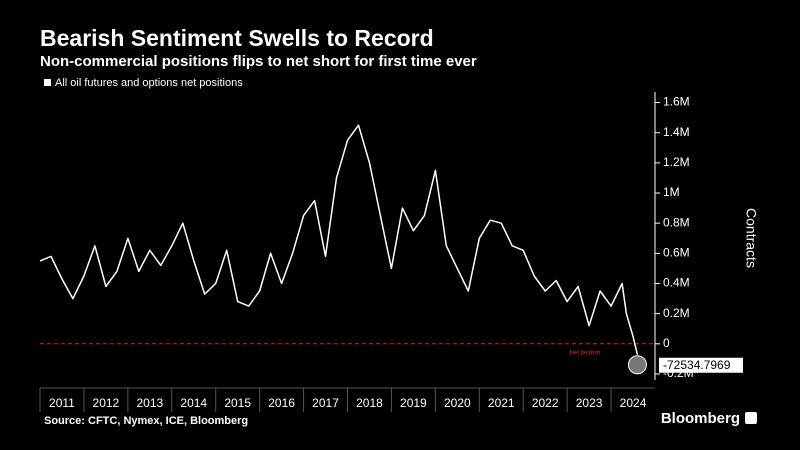 Image resolution: width=800 pixels, height=450 pixels. I want to click on y-axis-label: Contracts, so click(751, 238).